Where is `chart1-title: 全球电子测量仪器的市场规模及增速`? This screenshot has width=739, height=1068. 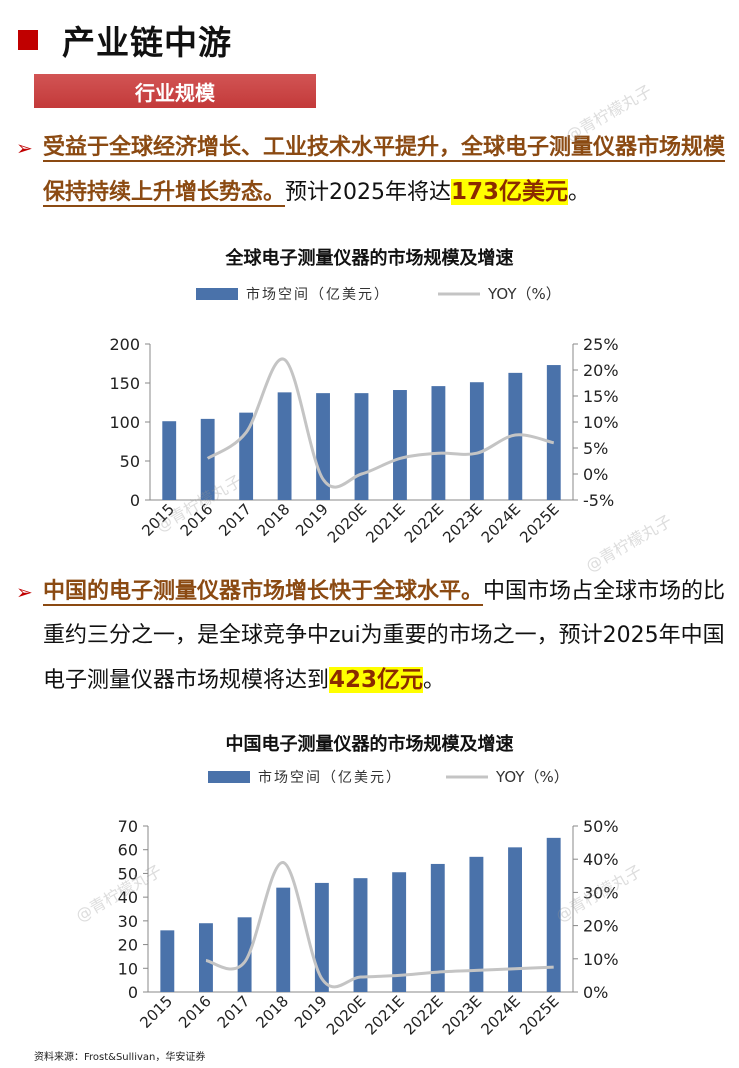 chart1-title: 全球电子测量仪器的市场规模及增速 is located at coordinates (369, 258).